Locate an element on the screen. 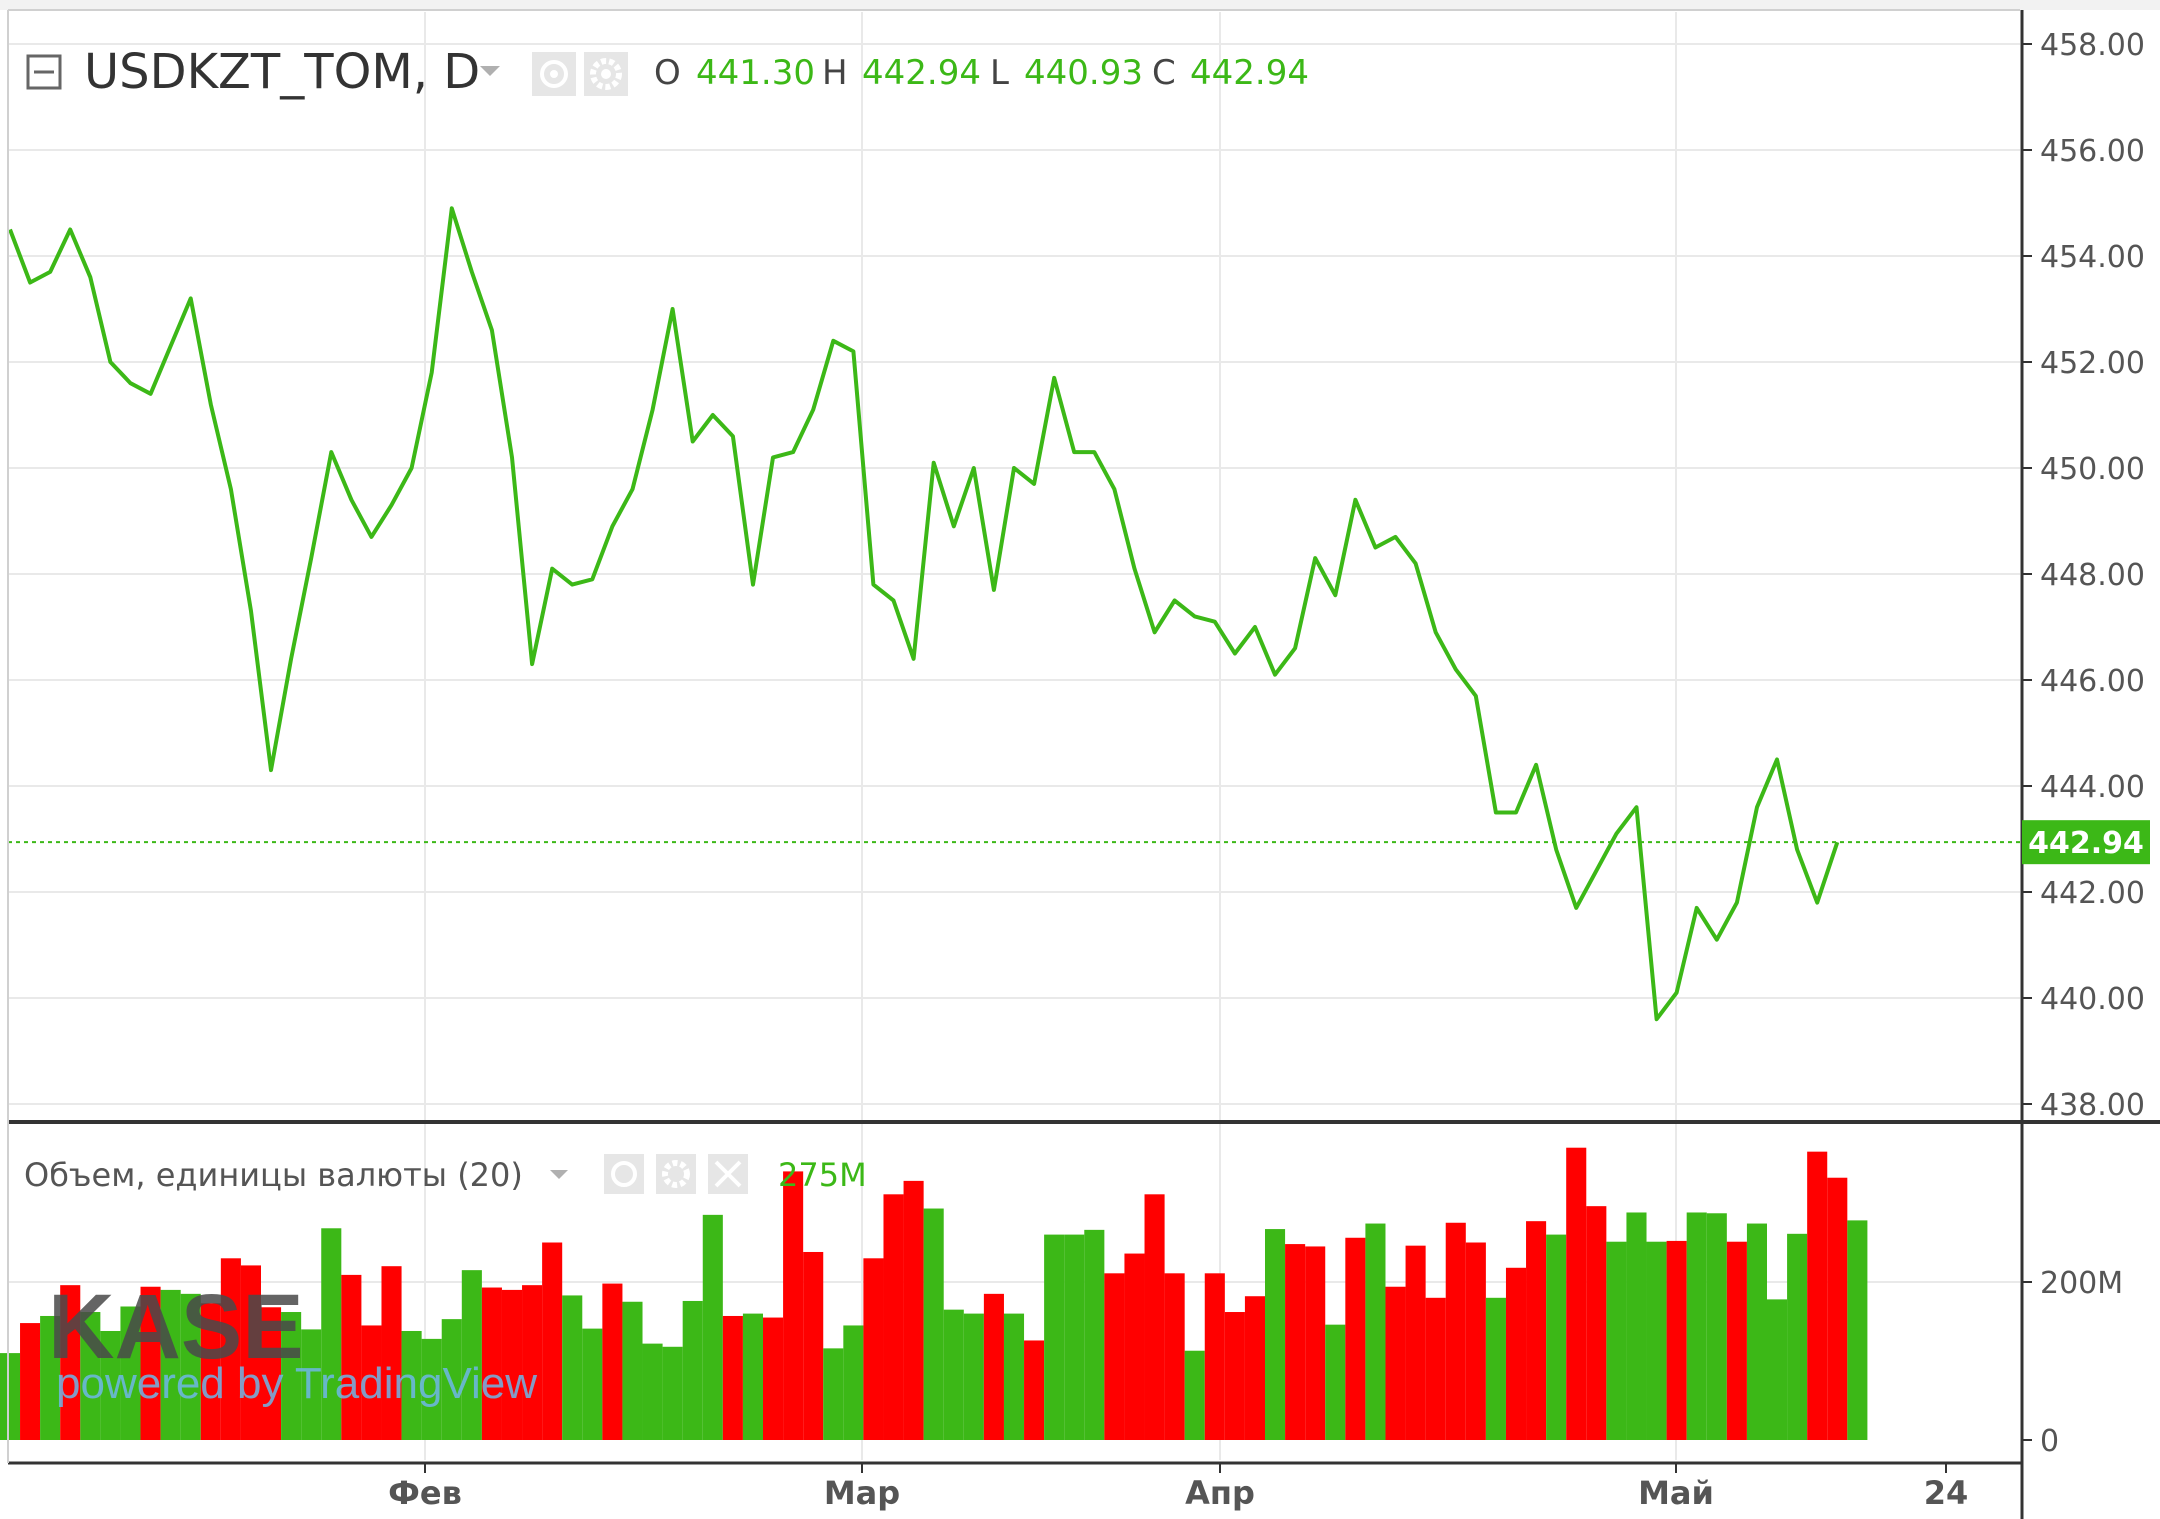  time-tick-label: Мар is located at coordinates (862, 1493).